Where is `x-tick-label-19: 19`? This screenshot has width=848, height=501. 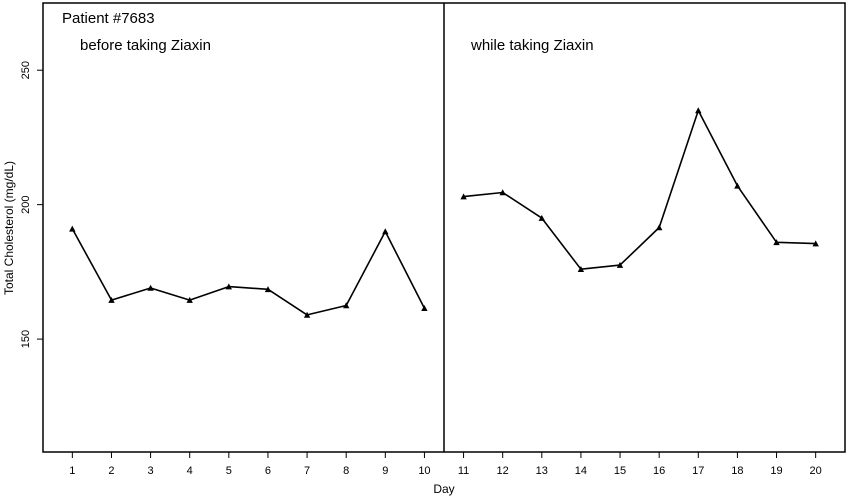
x-tick-label-19: 19 is located at coordinates (776, 471).